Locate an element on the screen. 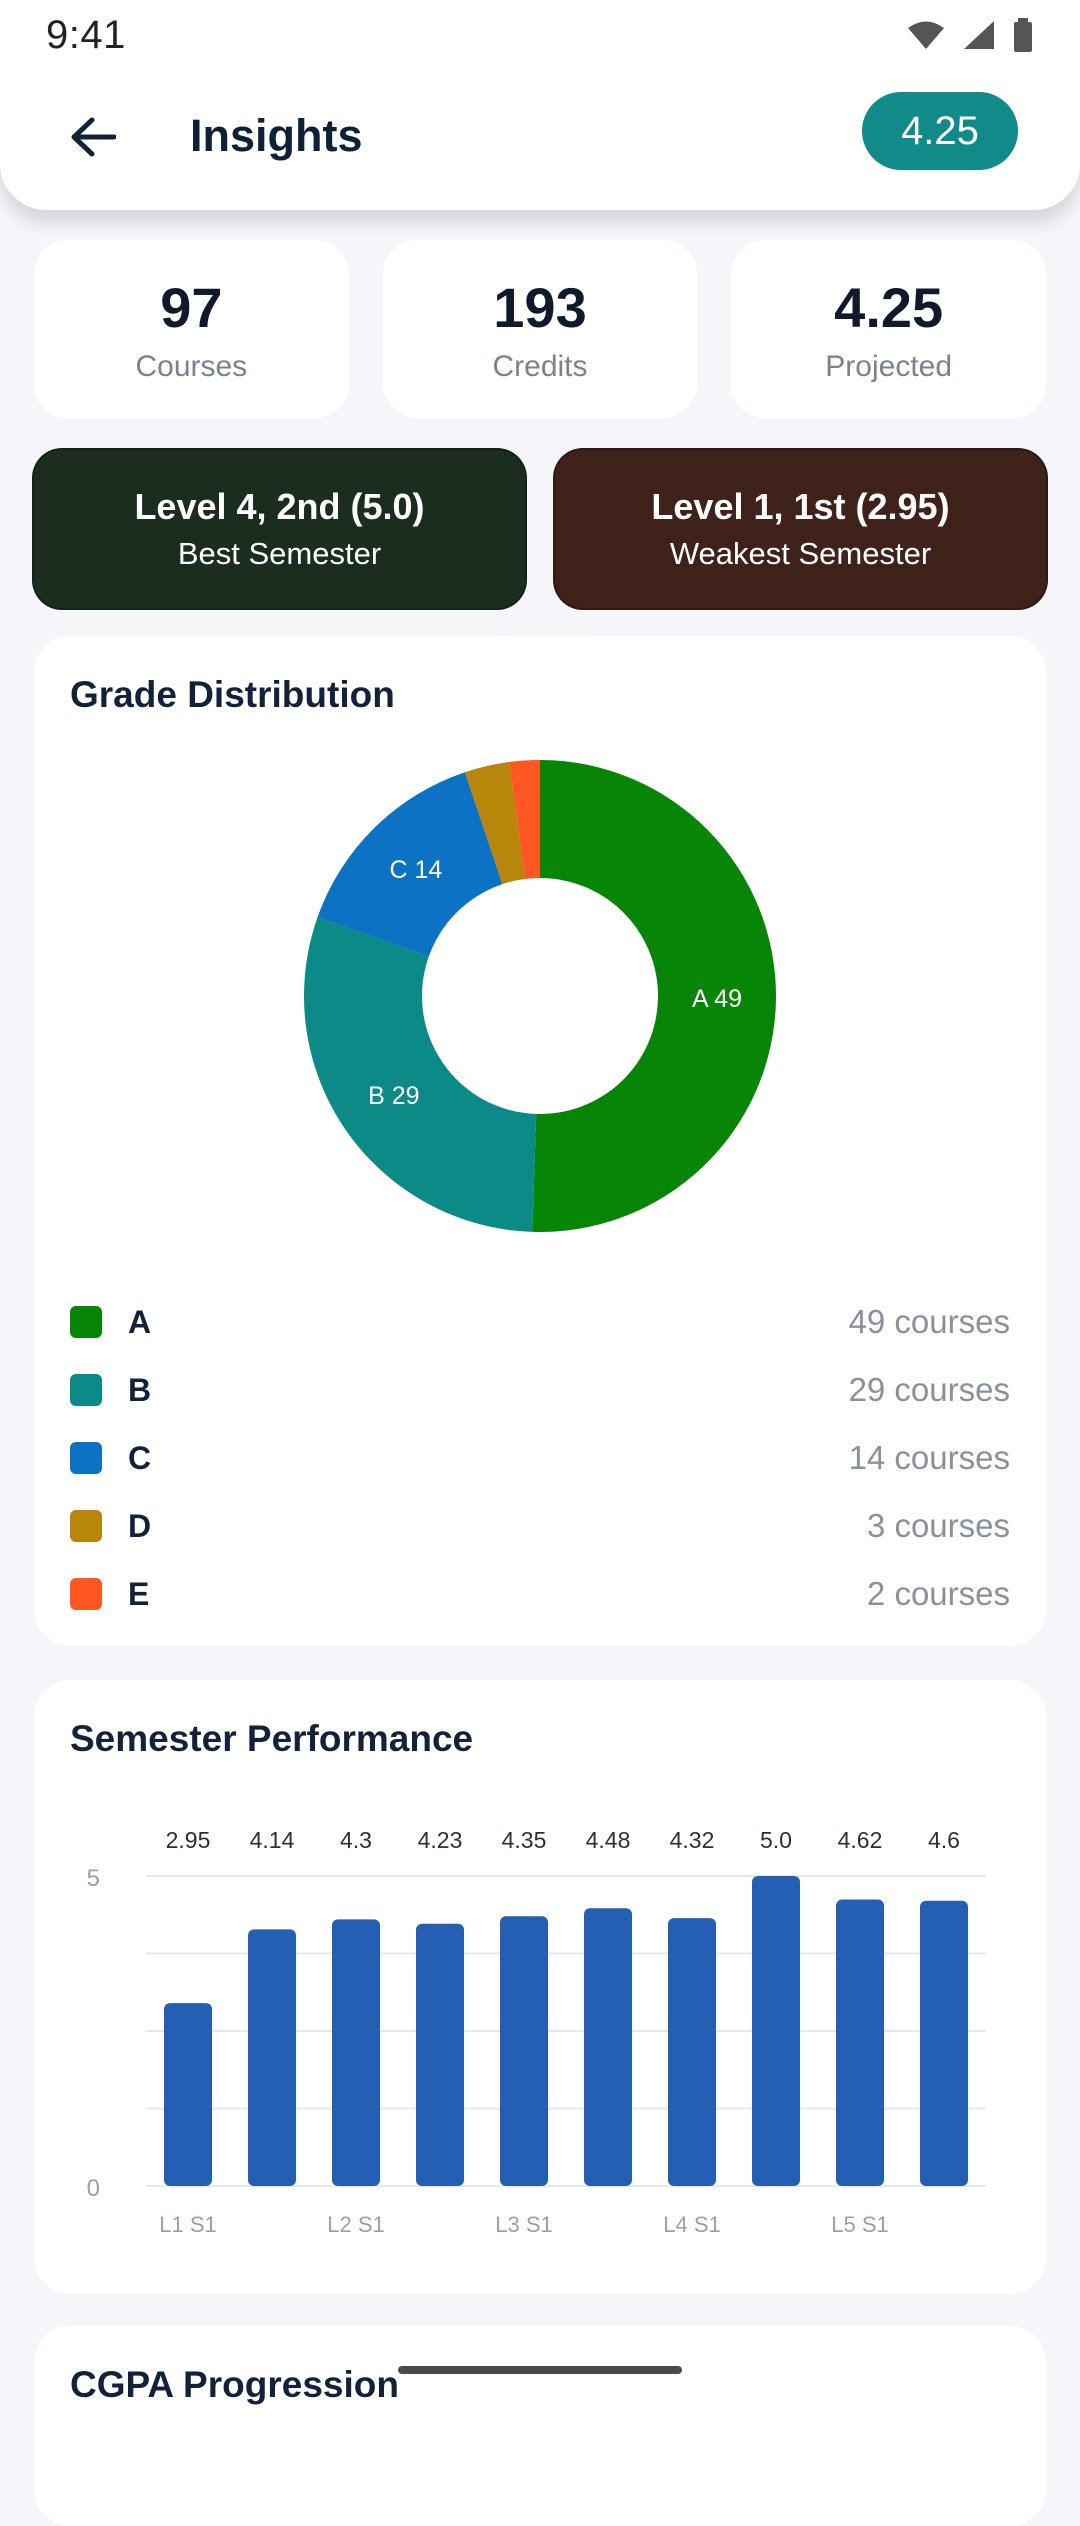 The width and height of the screenshot is (1080, 2526). grade-donut-chart: A 49 B 29 C 14 is located at coordinates (540, 996).